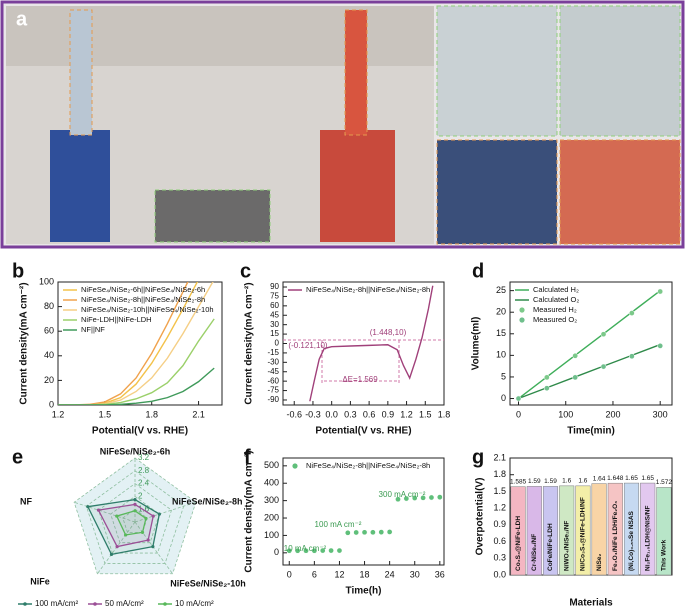  Describe the element at coordinates (556, 299) in the screenshot. I see `legend-label: Calculated O₂` at that location.